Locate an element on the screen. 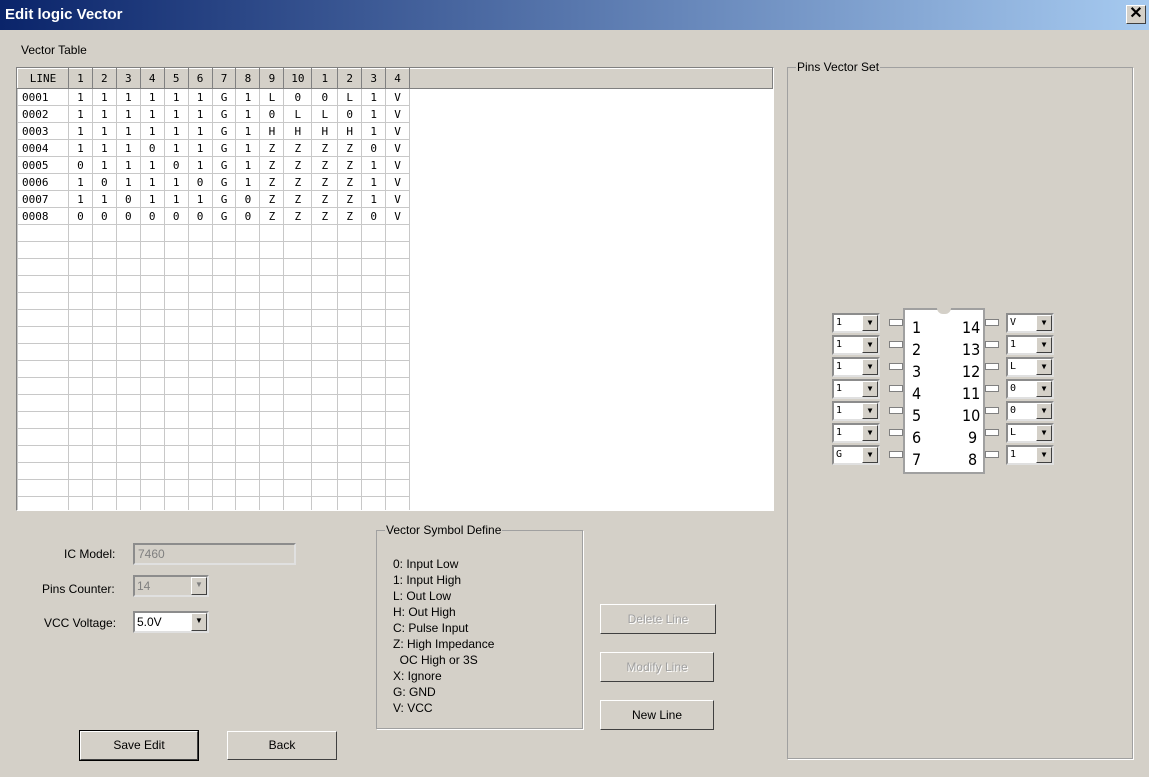 The width and height of the screenshot is (1149, 777). column-header: 2 is located at coordinates (104, 78).